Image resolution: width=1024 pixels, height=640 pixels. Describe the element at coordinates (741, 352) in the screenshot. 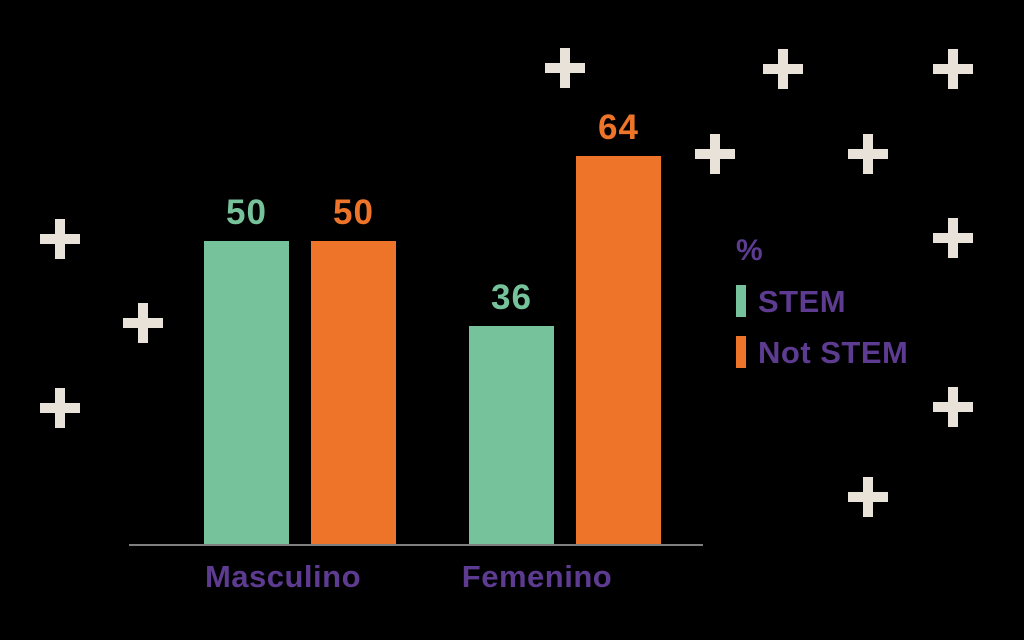

I see `legend-color-swatch-not-stem` at that location.